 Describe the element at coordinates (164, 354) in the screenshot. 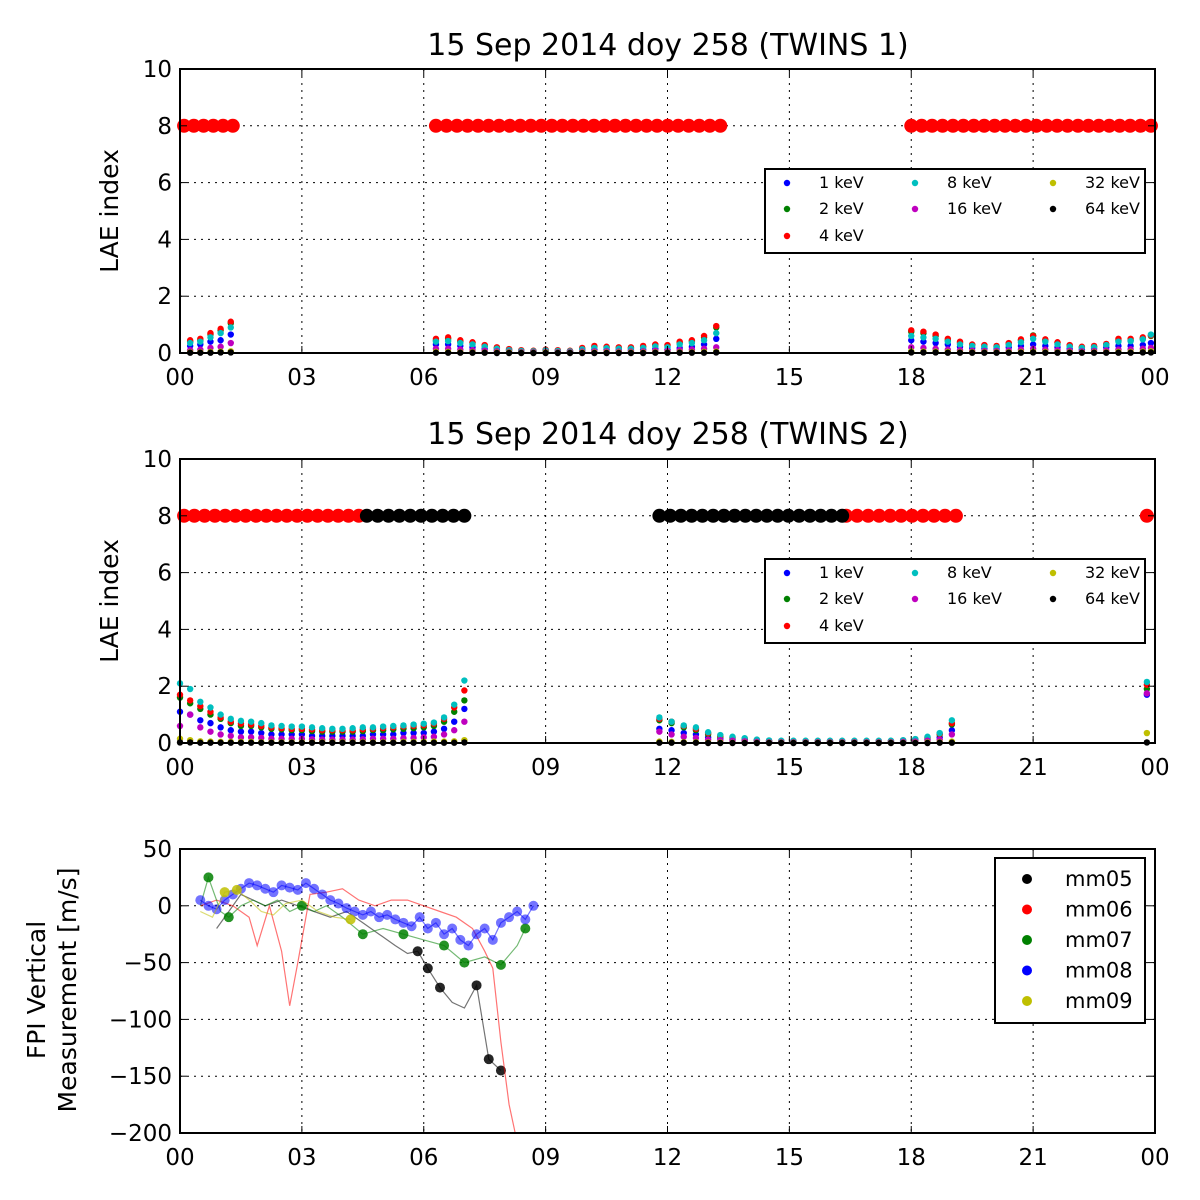

I see `twins1-ytick-label: 0` at that location.